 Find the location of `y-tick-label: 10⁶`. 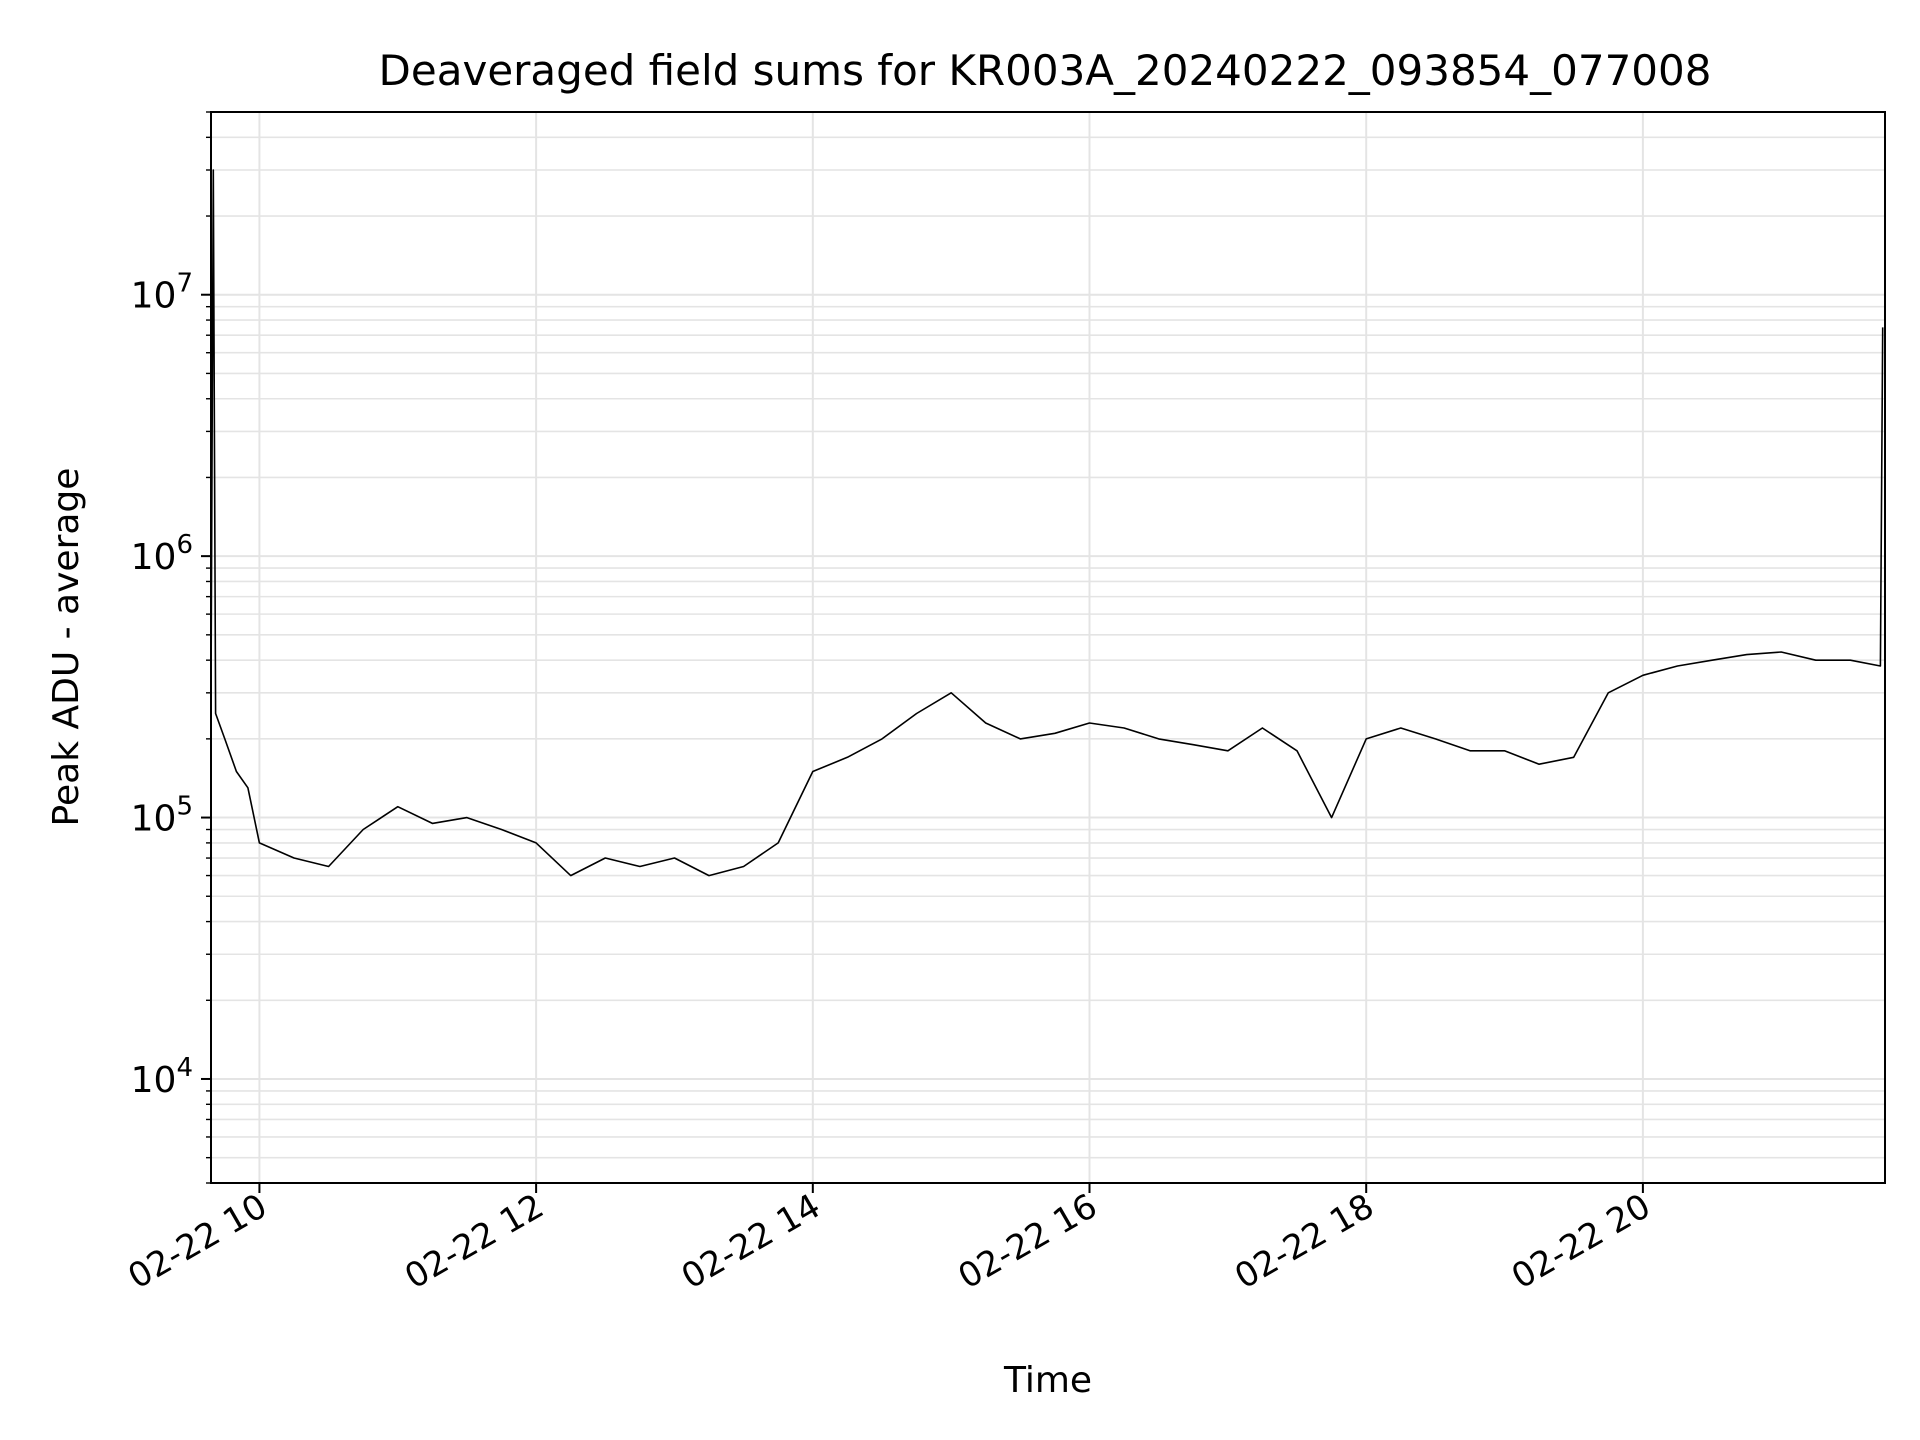

y-tick-label: 10⁶ is located at coordinates (162, 554).